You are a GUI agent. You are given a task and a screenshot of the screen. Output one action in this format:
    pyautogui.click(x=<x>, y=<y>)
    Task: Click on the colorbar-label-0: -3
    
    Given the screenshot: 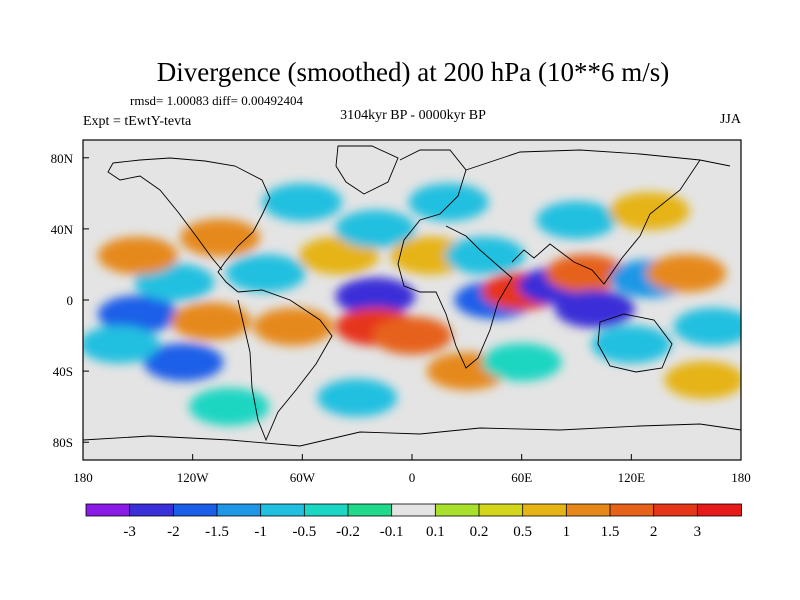 What is the action you would take?
    pyautogui.click(x=129, y=532)
    